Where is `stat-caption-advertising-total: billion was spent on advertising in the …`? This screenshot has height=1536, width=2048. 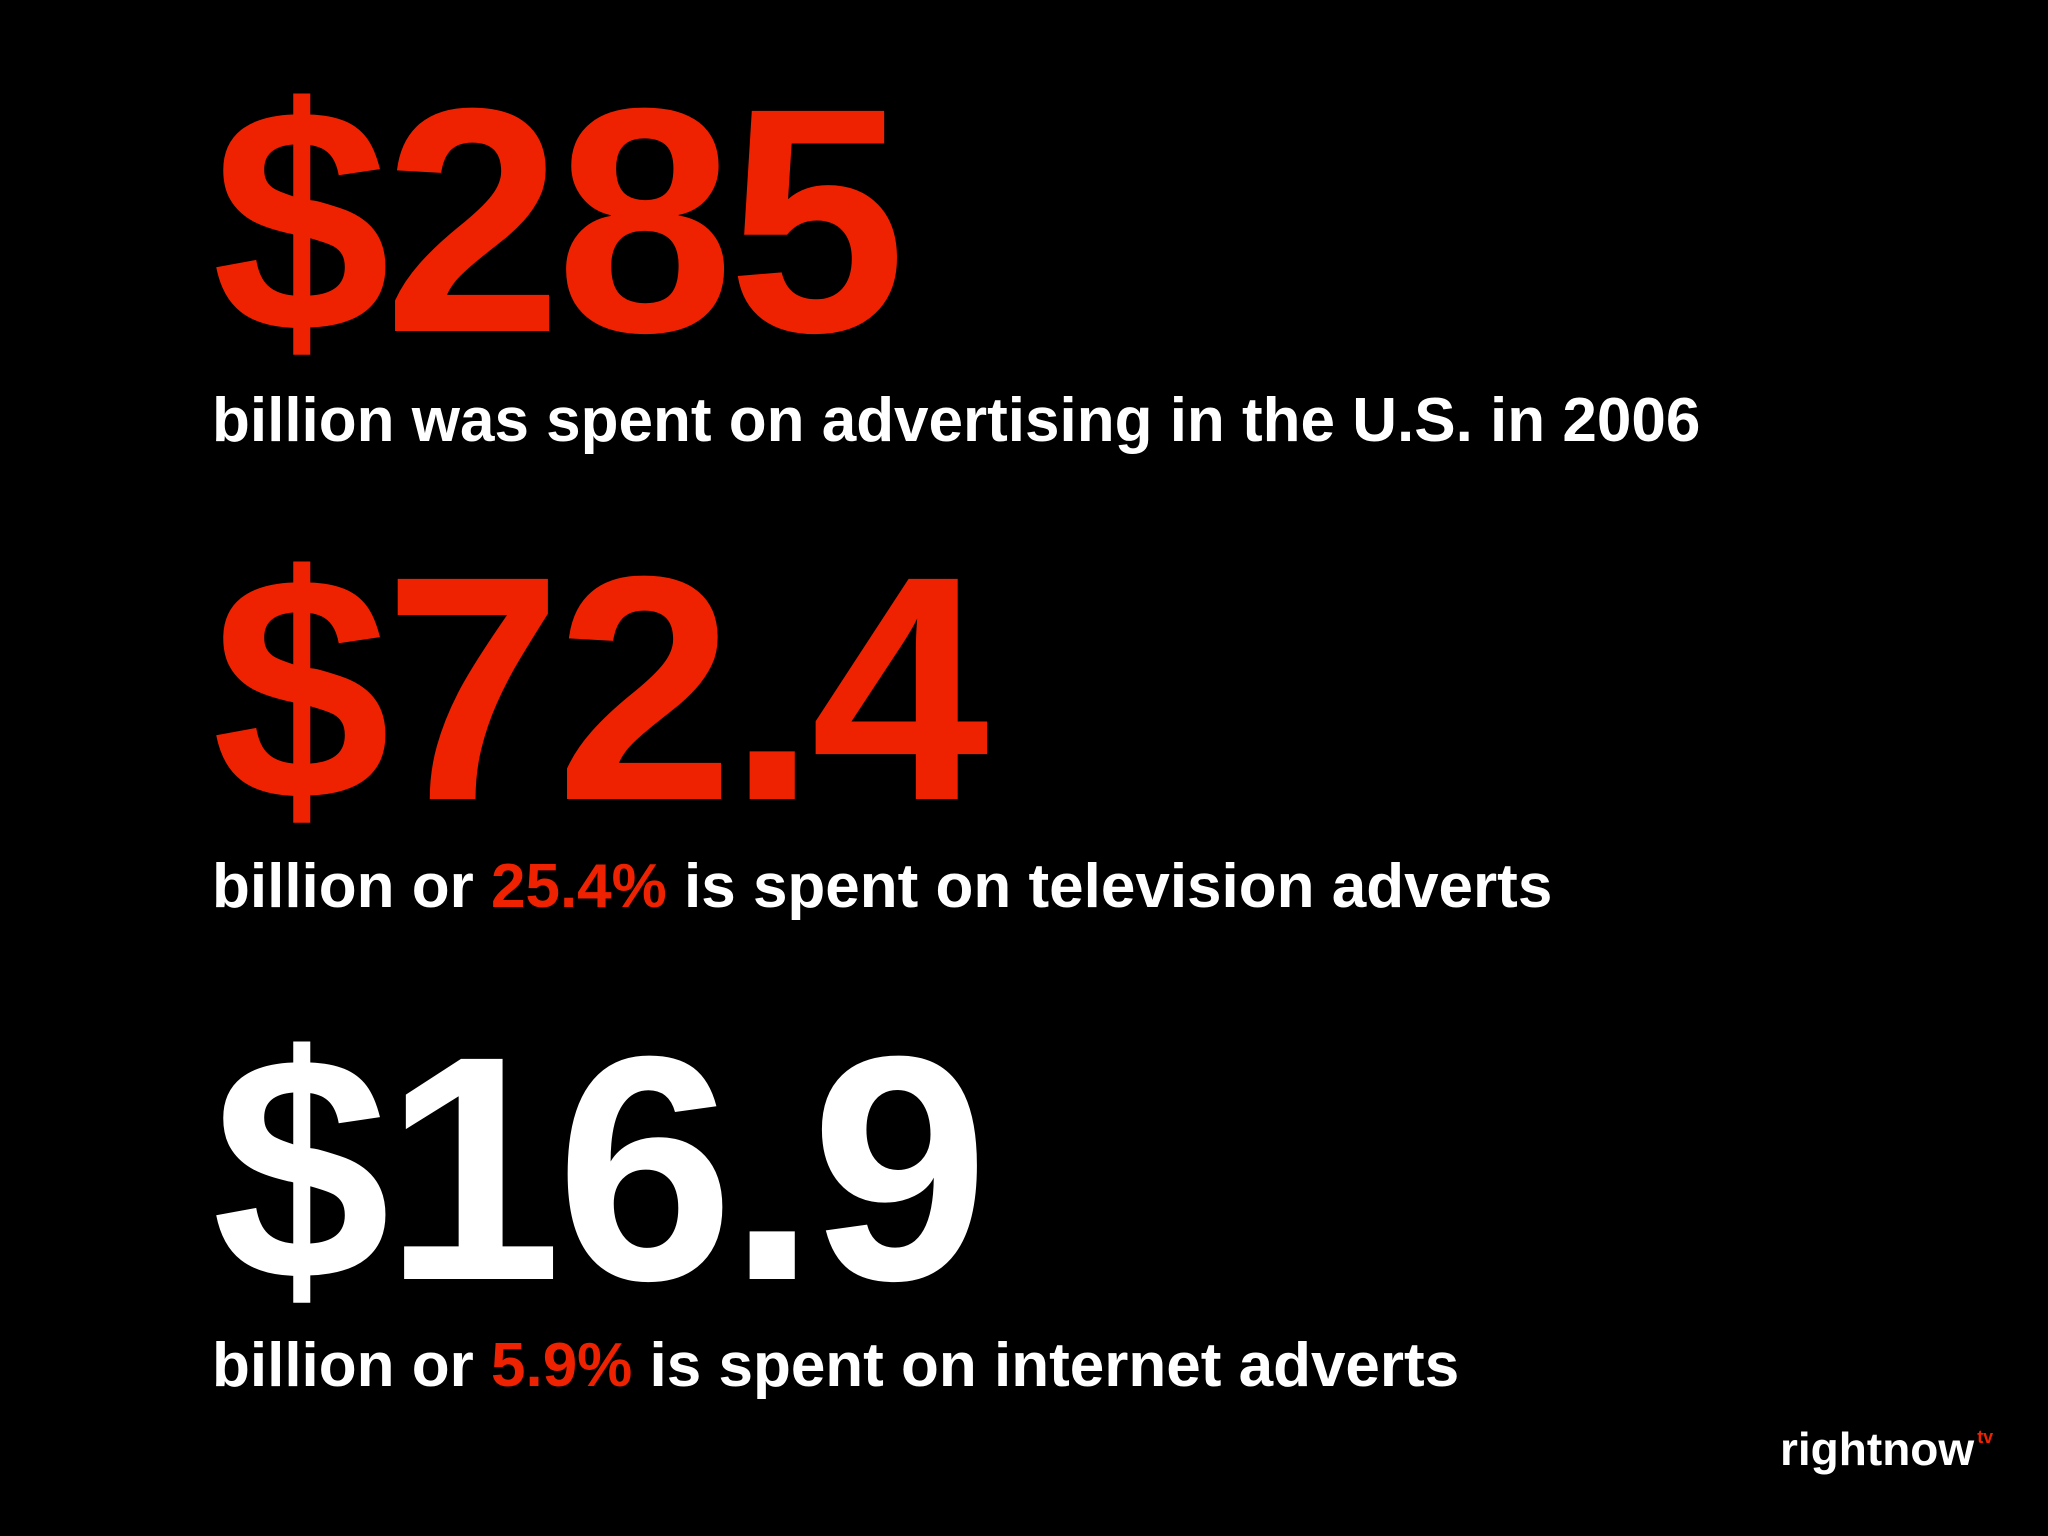
stat-caption-advertising-total: billion was spent on advertising in the … is located at coordinates (956, 420).